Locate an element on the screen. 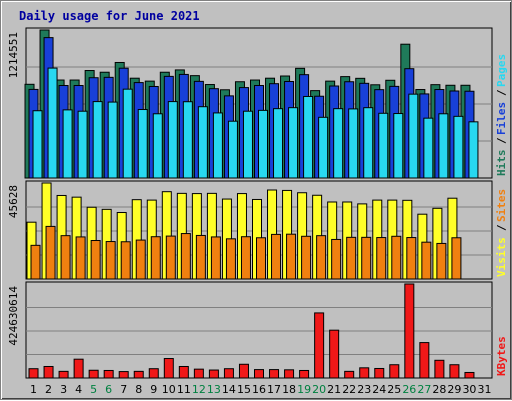  x-tick-label-day-14: 14 is located at coordinates (229, 389).